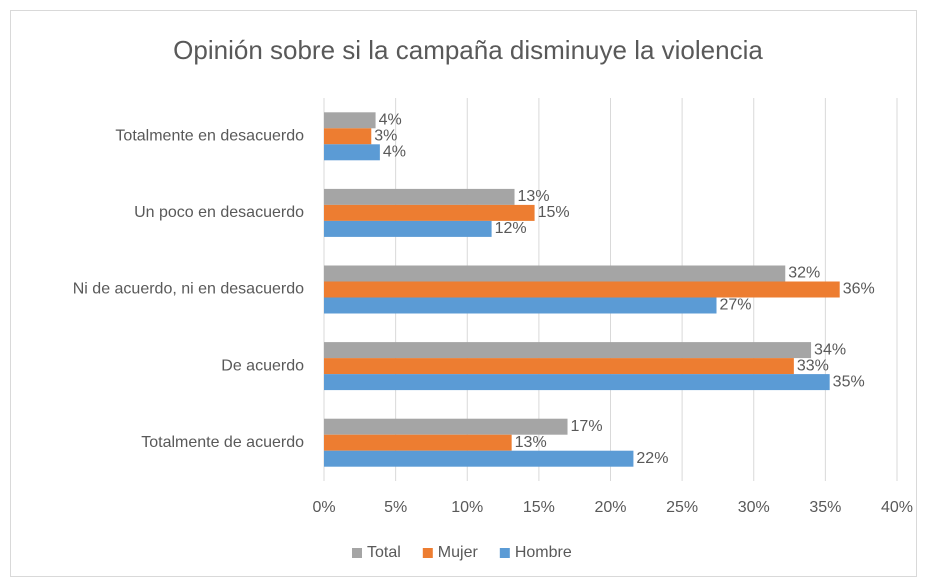 The image size is (927, 588). I want to click on value-label: 12%, so click(511, 228).